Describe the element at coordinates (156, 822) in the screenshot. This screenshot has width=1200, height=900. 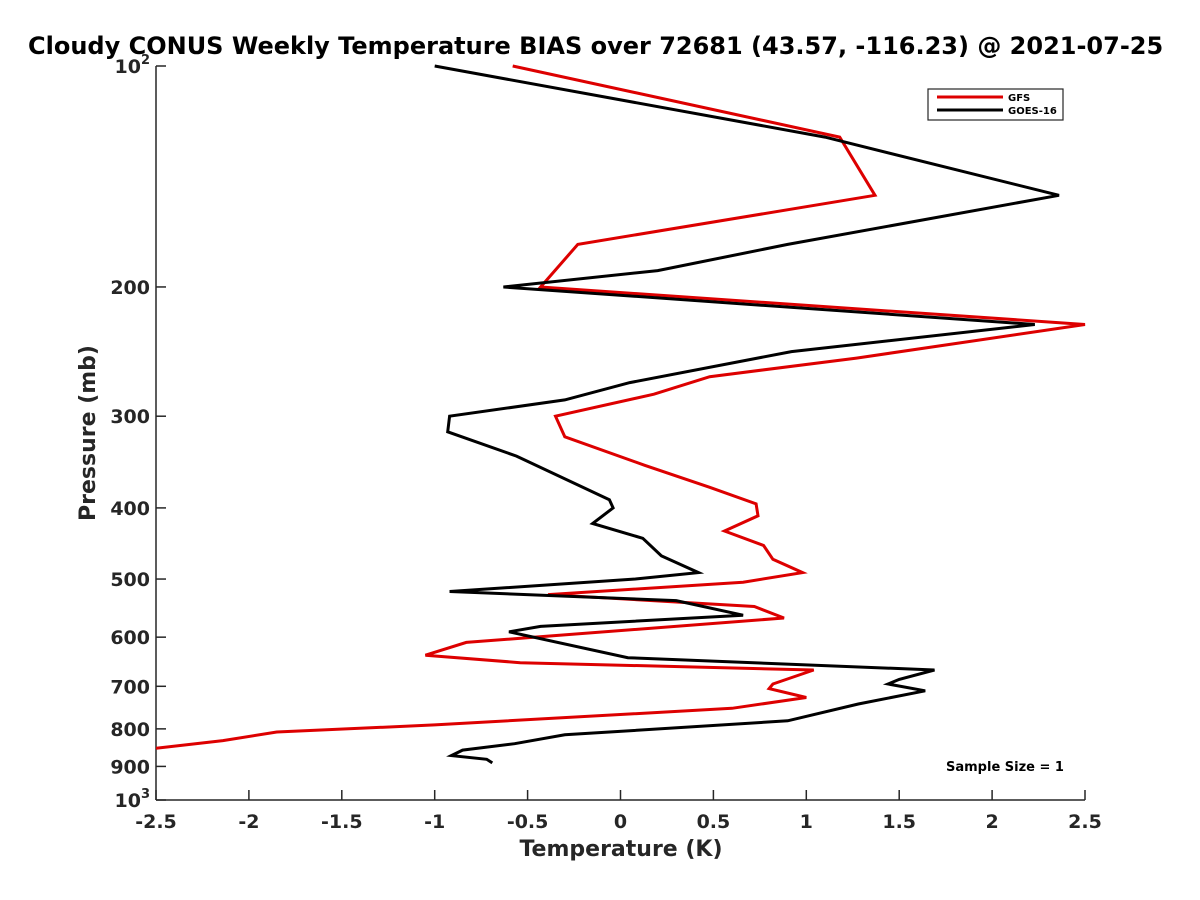
I see `x-tick-label: -2.5` at that location.